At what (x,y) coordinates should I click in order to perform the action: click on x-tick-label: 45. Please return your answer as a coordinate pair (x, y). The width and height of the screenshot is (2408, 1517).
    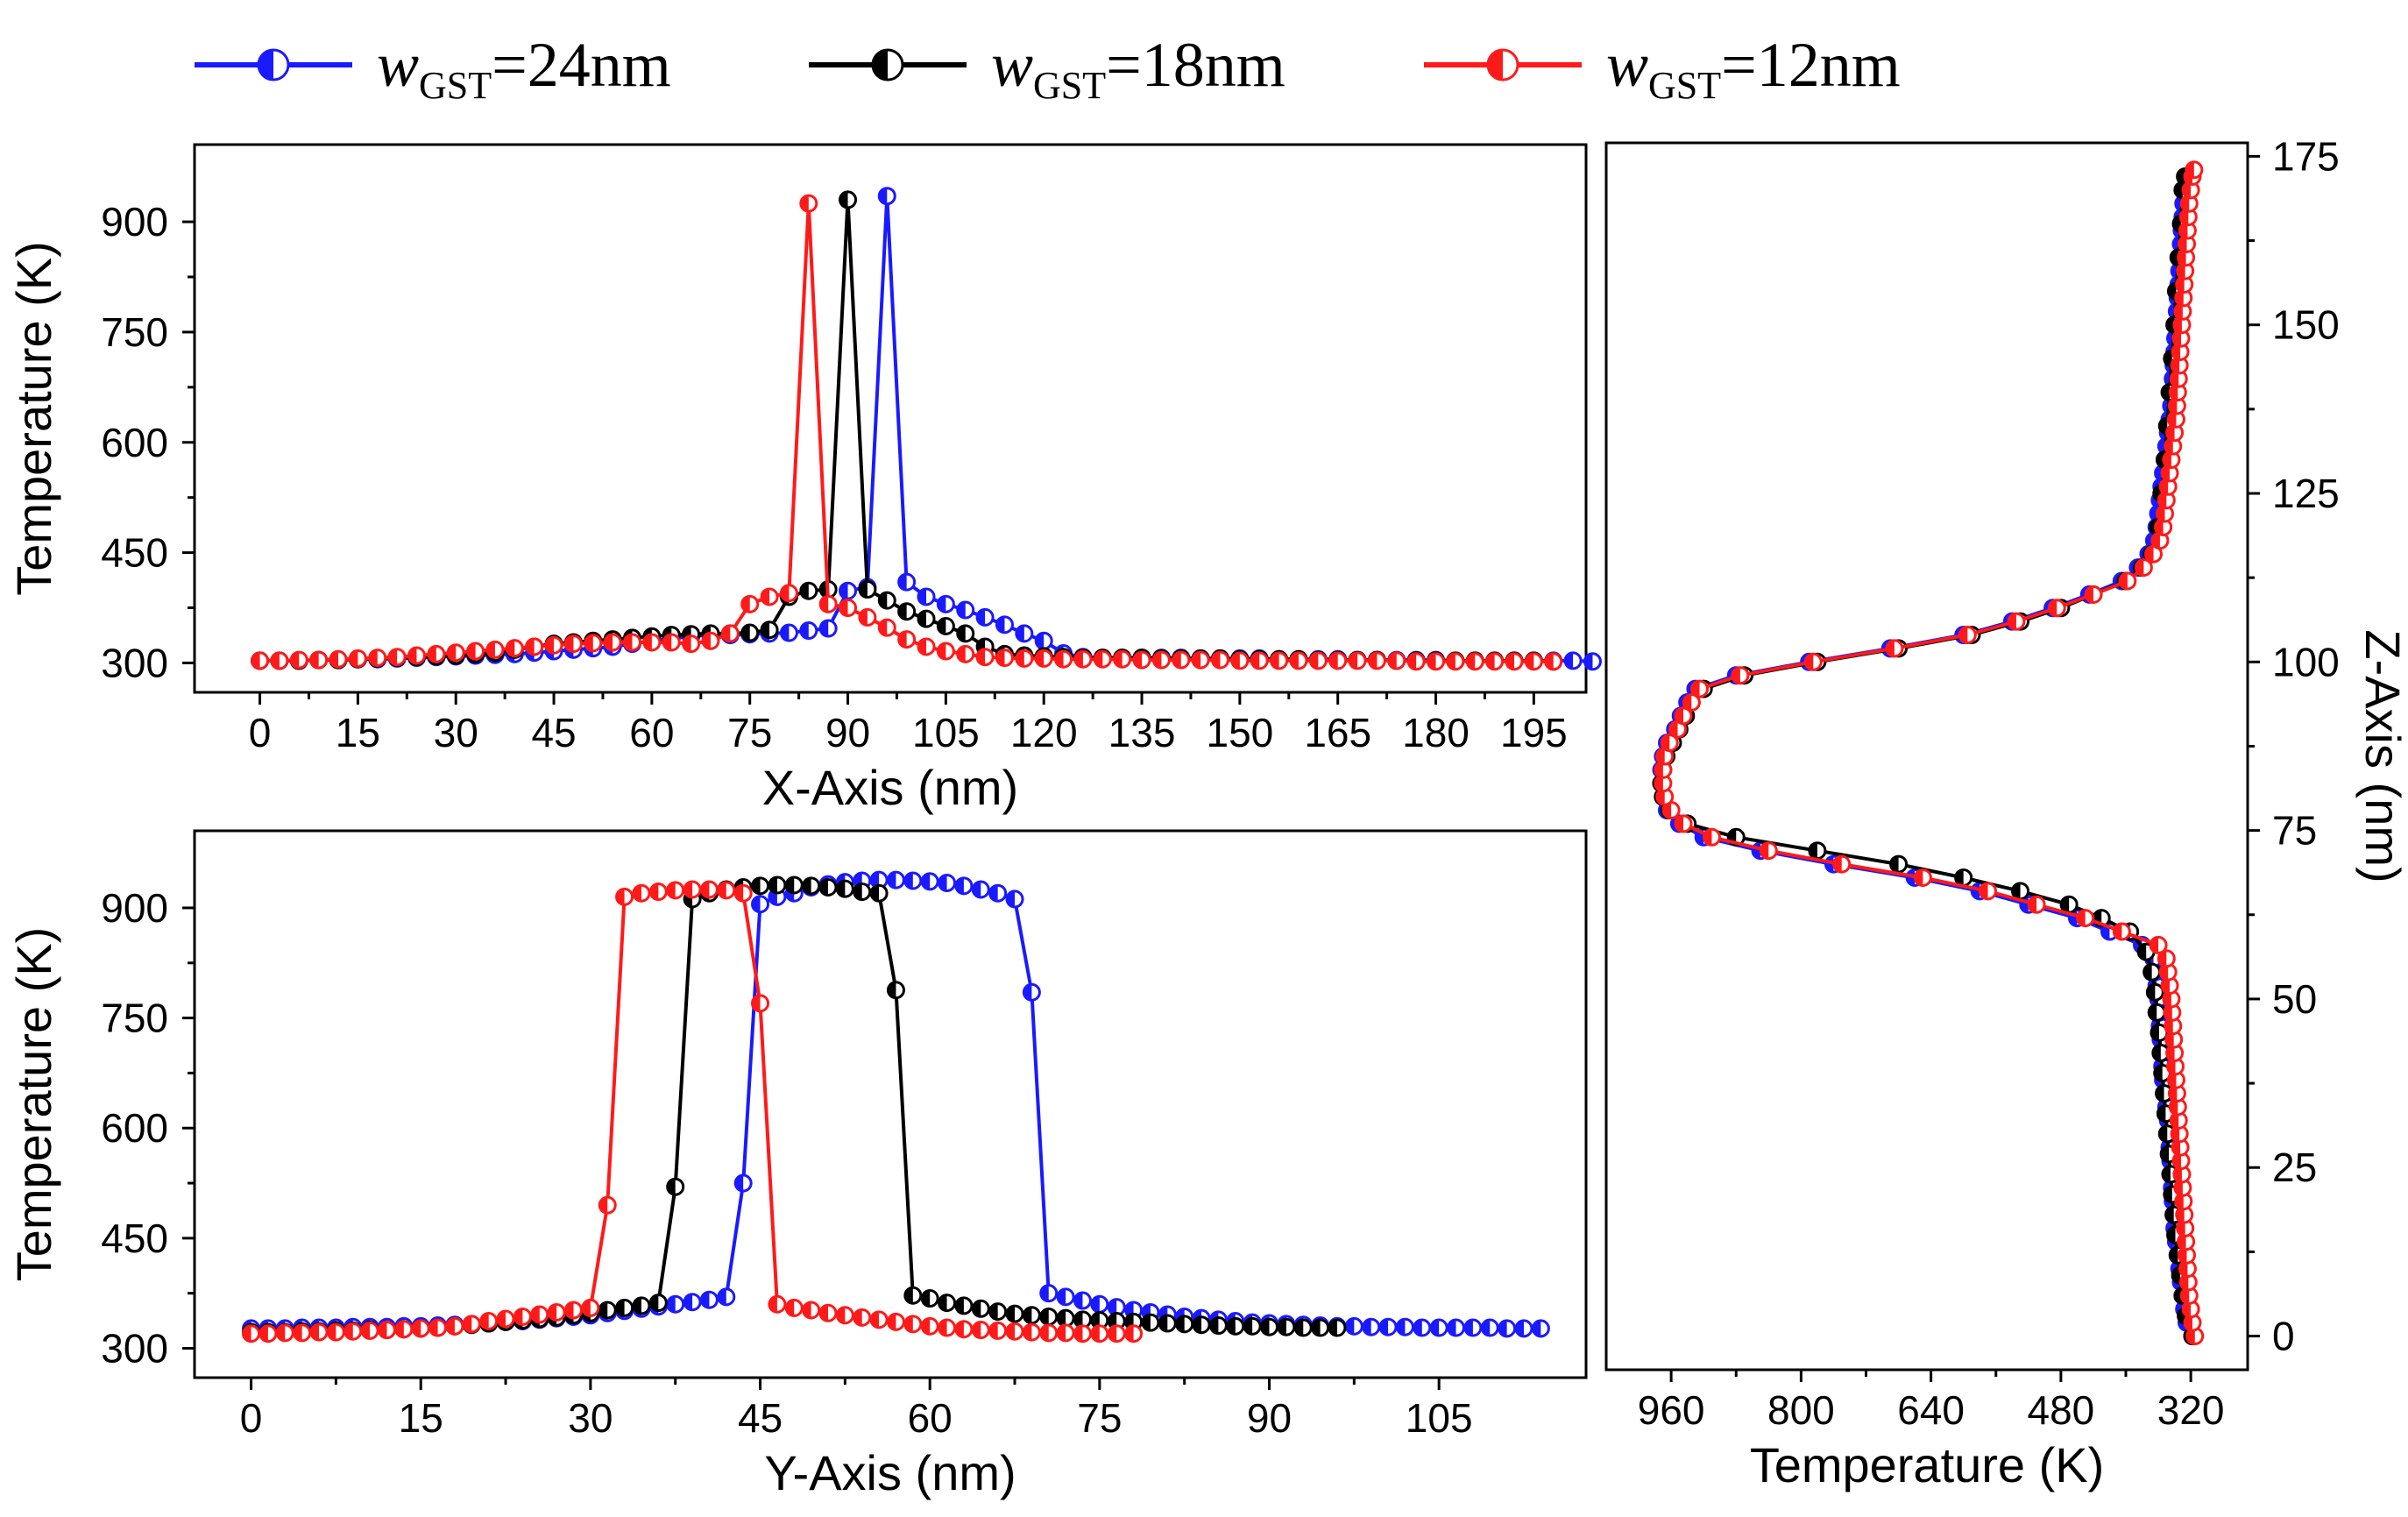
    Looking at the image, I should click on (761, 1418).